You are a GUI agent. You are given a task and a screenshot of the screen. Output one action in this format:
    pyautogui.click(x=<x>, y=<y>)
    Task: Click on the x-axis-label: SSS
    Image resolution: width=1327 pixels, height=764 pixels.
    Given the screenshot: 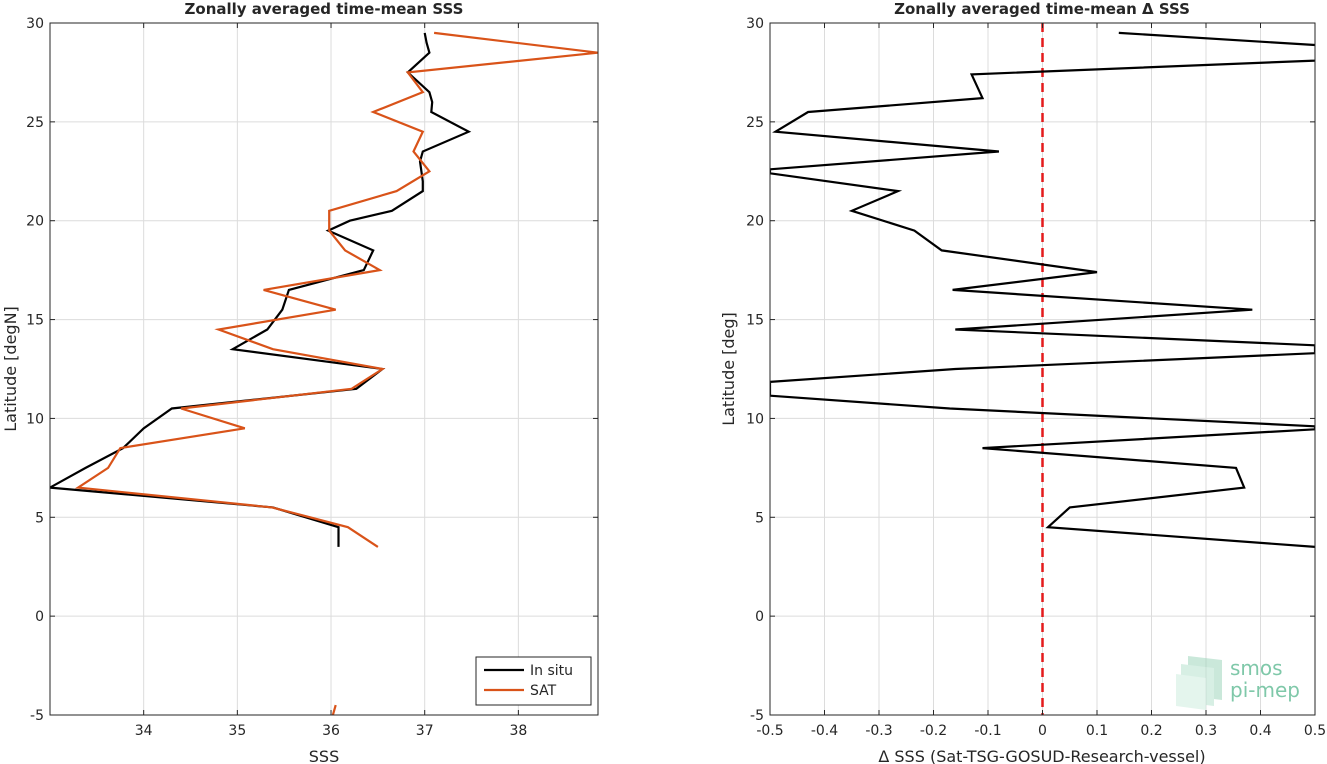 What is the action you would take?
    pyautogui.click(x=324, y=755)
    